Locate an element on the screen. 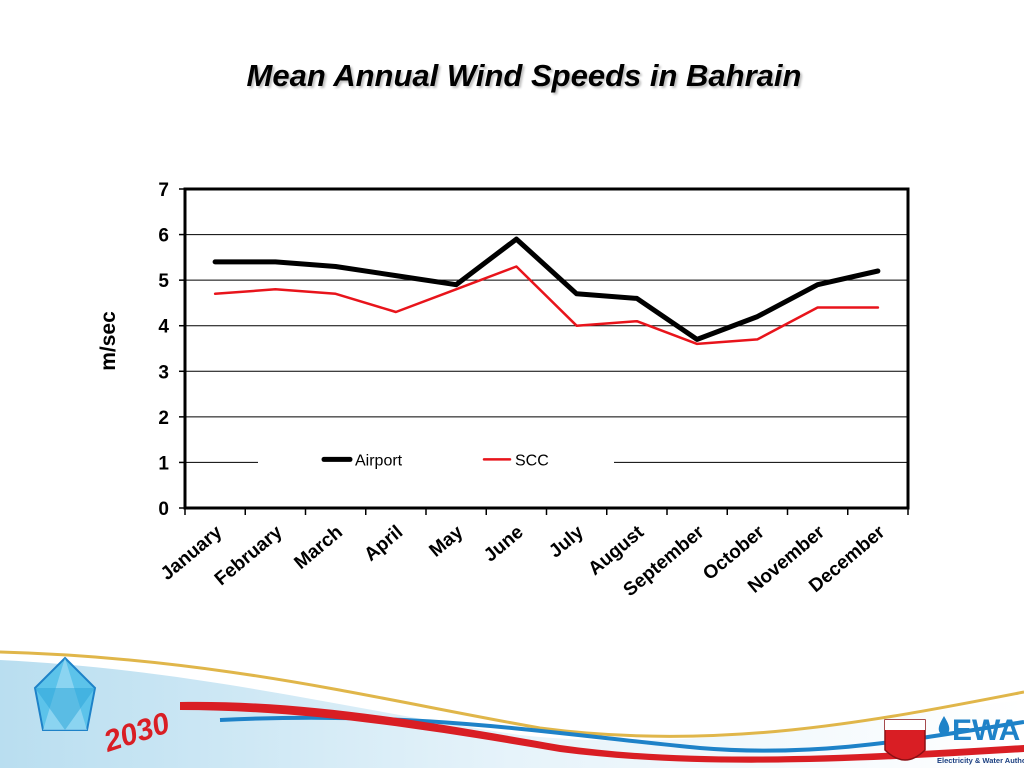  legend: Airport SCC is located at coordinates (436, 462).